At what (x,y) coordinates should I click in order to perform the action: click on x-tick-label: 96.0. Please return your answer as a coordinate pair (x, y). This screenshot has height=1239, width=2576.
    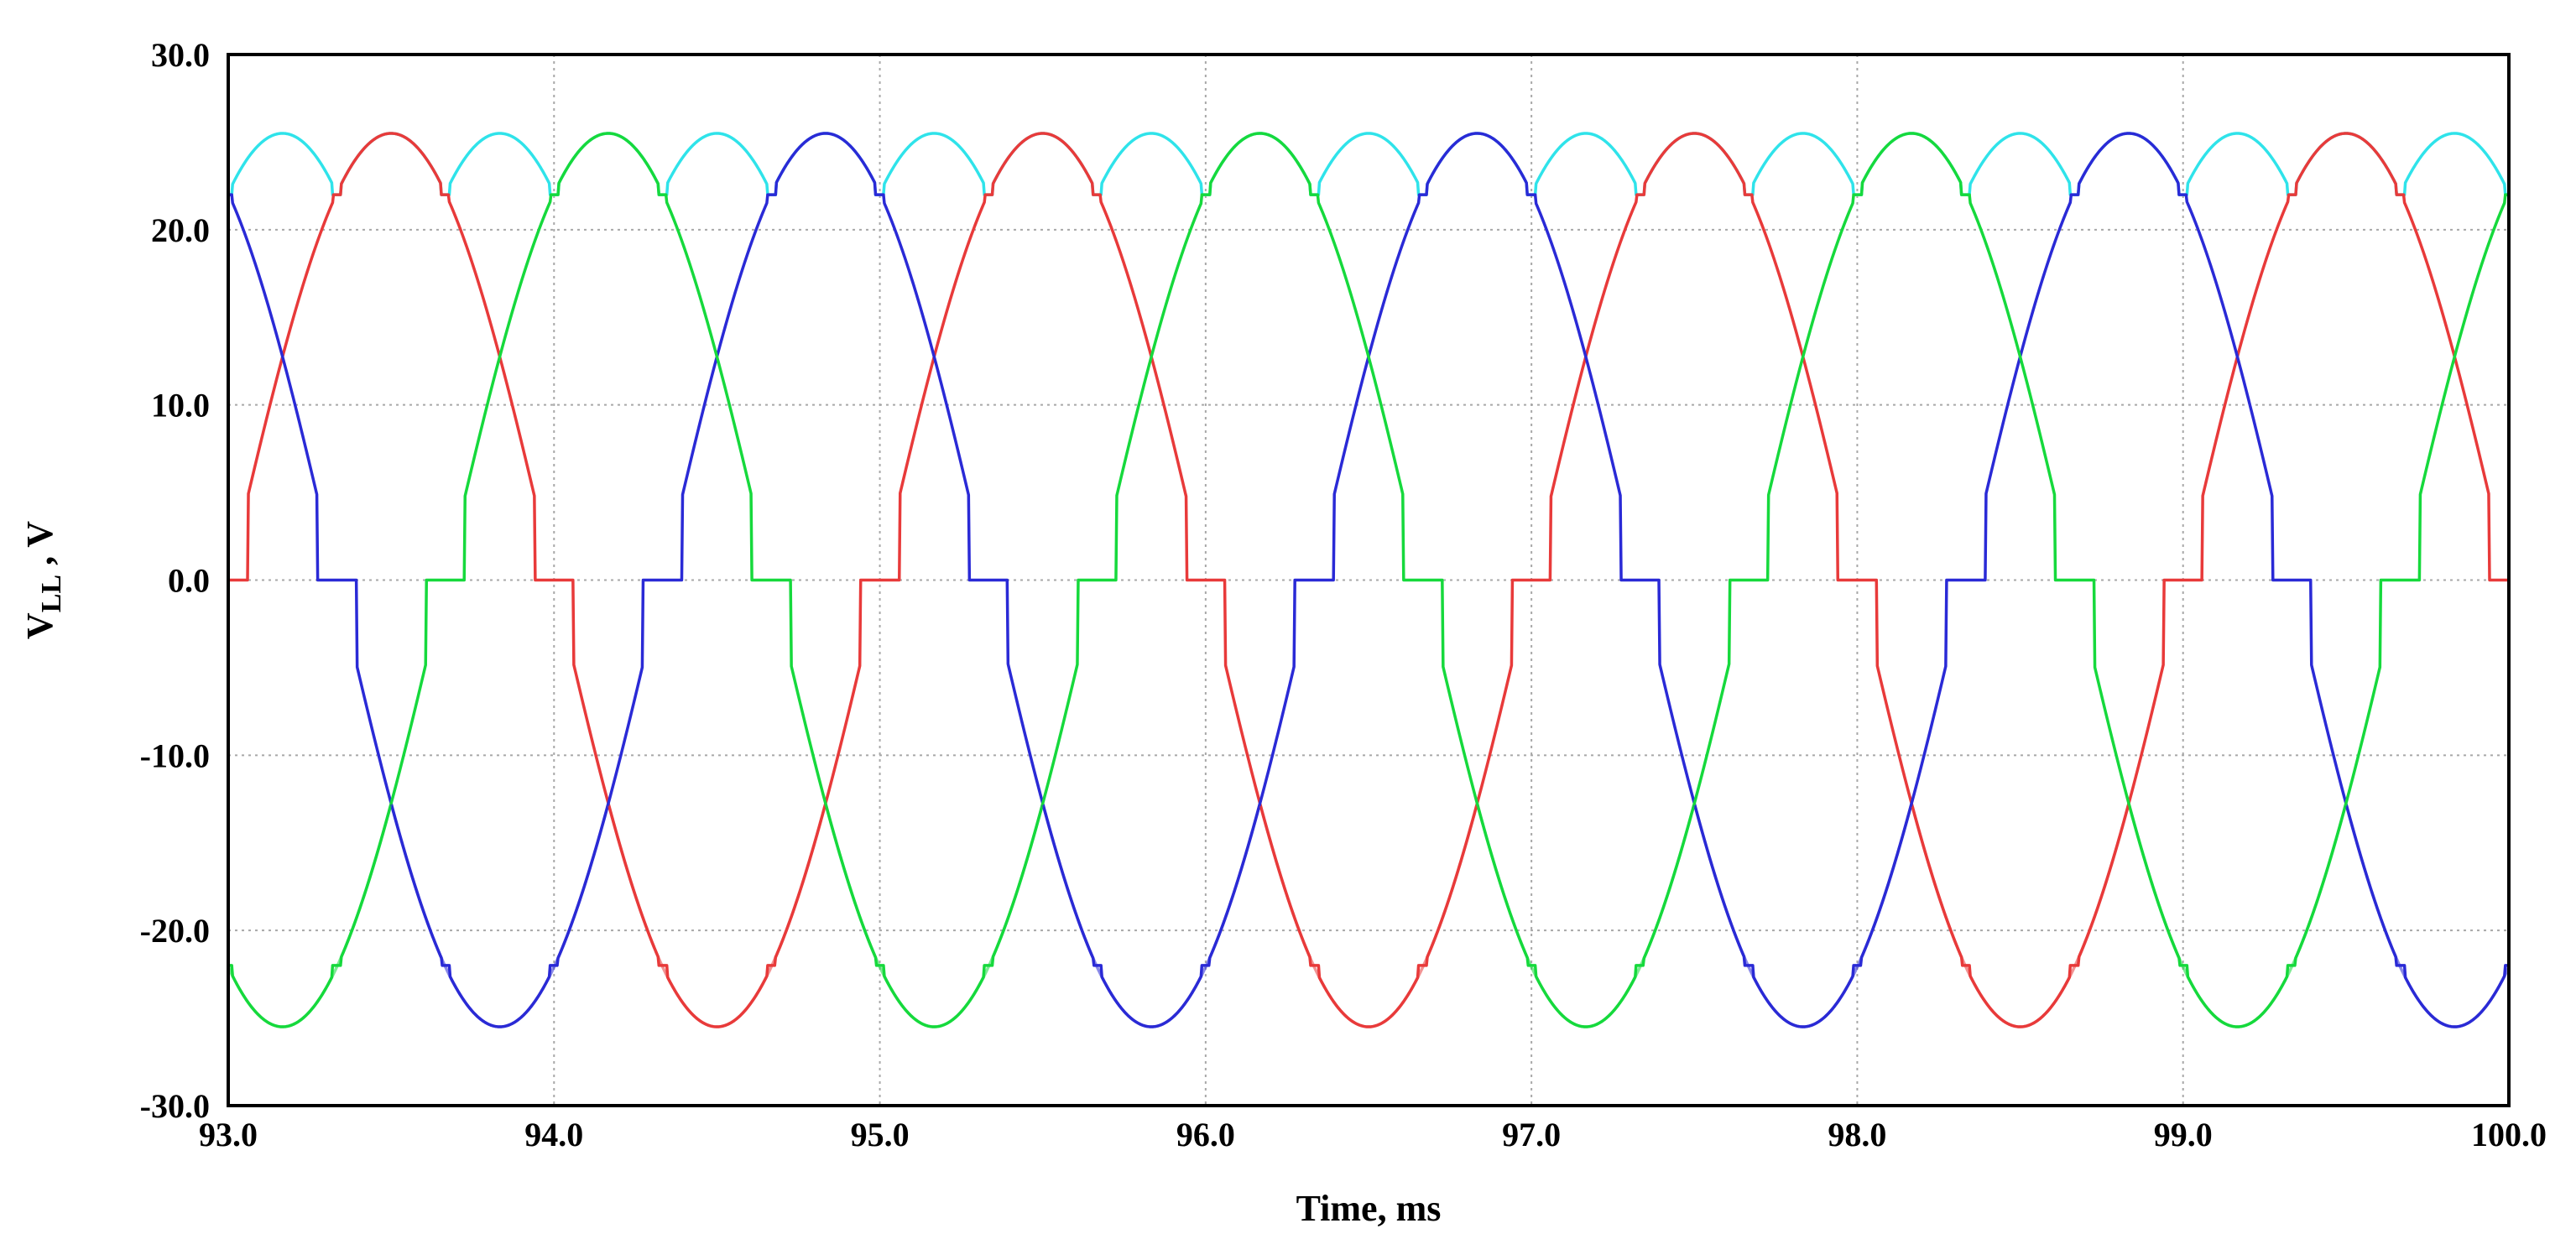
    Looking at the image, I should click on (1205, 1134).